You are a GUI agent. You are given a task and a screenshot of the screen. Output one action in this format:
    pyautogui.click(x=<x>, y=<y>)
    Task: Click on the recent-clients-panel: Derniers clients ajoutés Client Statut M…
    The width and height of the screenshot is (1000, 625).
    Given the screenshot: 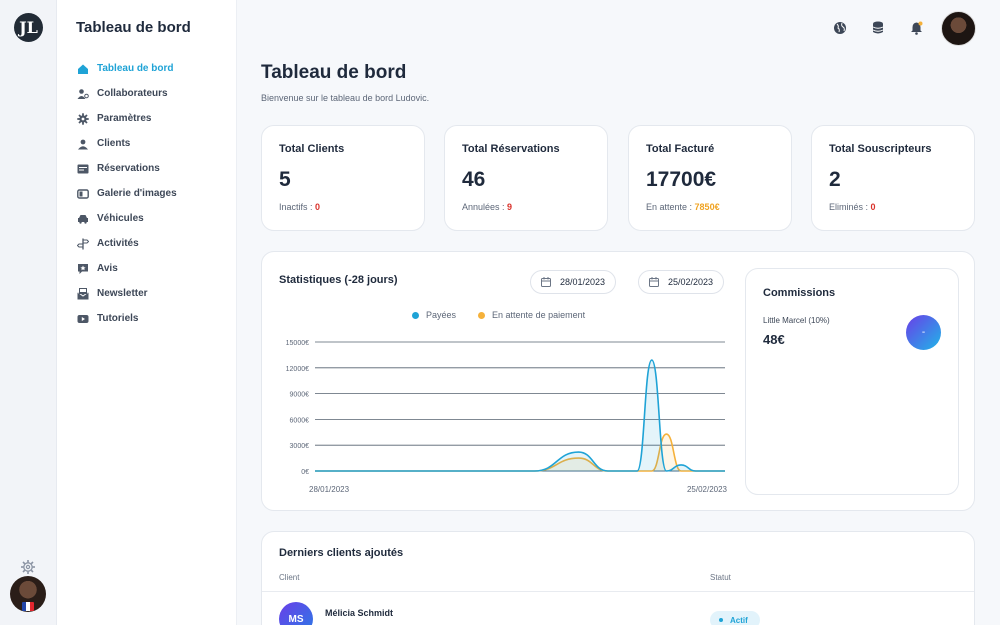 What is the action you would take?
    pyautogui.click(x=618, y=578)
    